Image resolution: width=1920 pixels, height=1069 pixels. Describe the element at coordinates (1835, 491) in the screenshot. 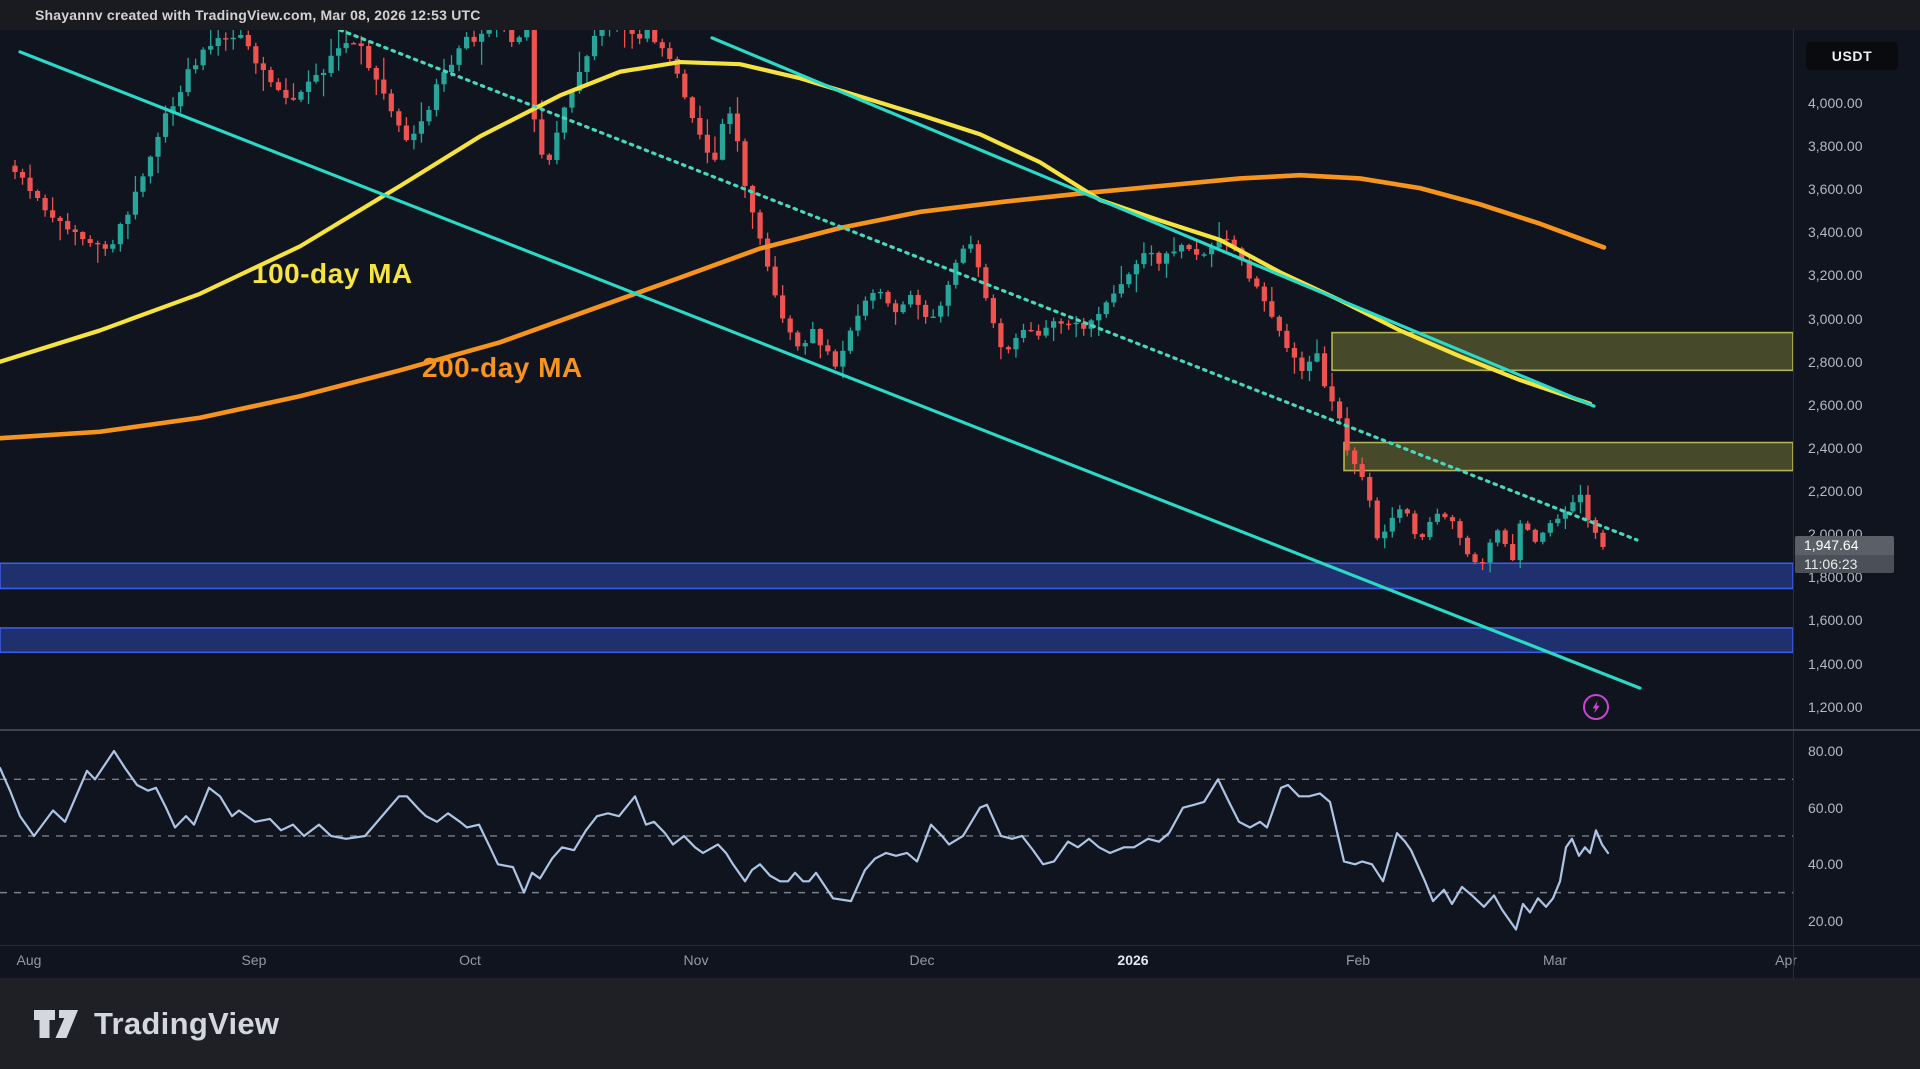

I see `price-tick-label: 2,200.00` at that location.